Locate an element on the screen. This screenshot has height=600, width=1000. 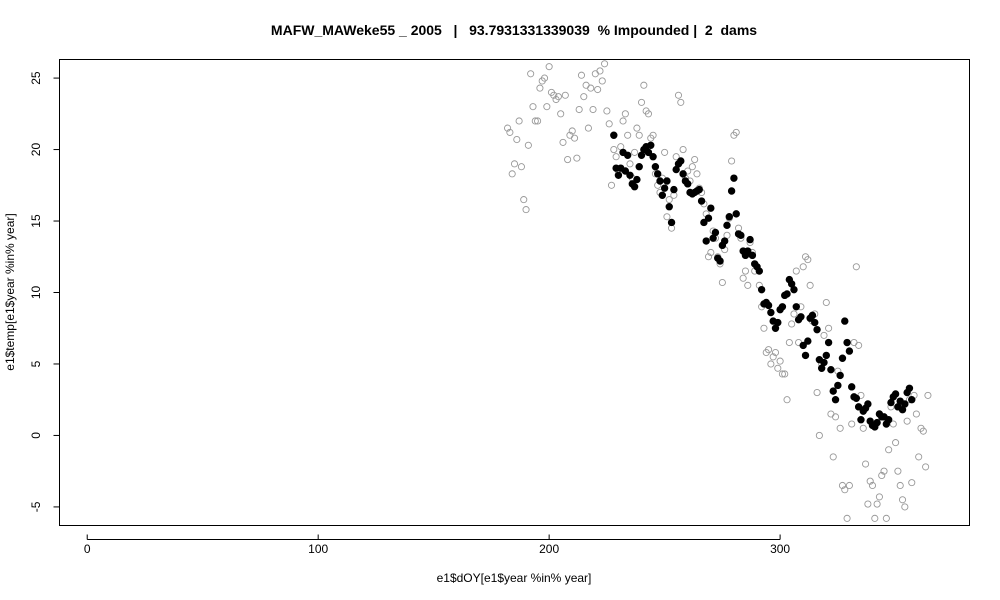
y-tick-label: 15 is located at coordinates (36, 221).